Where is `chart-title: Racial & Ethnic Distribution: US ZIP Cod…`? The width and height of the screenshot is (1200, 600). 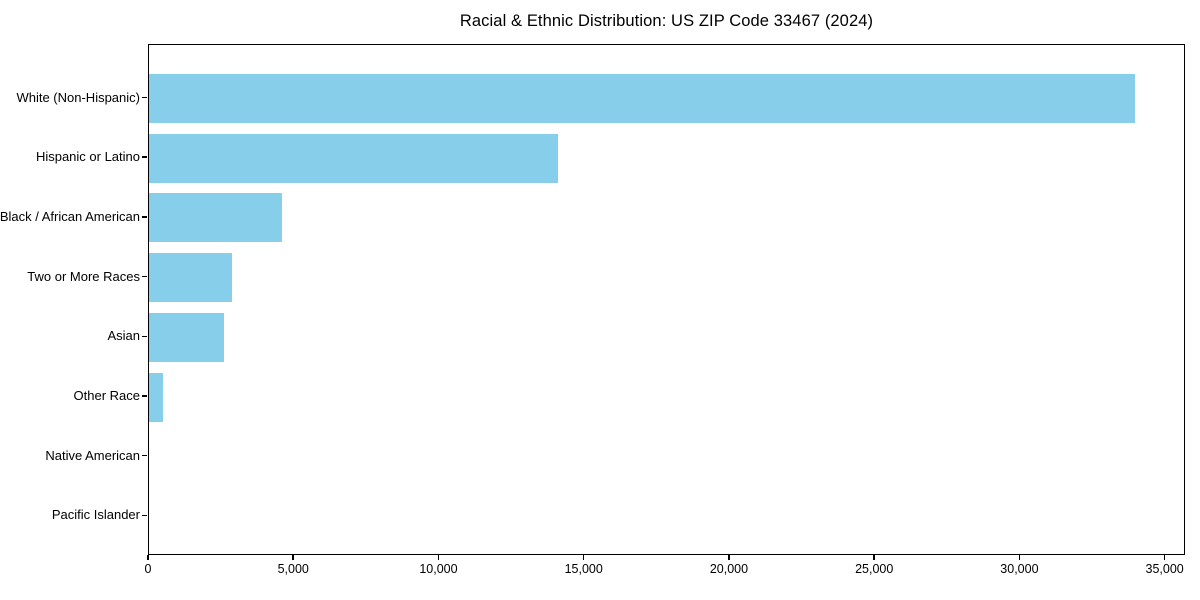 chart-title: Racial & Ethnic Distribution: US ZIP Cod… is located at coordinates (666, 21).